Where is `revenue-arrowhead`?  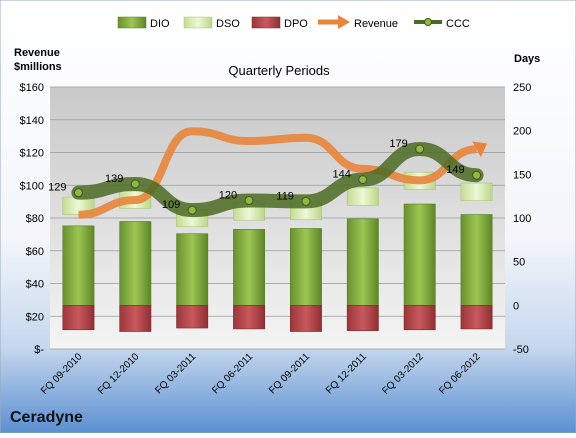
revenue-arrowhead is located at coordinates (480, 149).